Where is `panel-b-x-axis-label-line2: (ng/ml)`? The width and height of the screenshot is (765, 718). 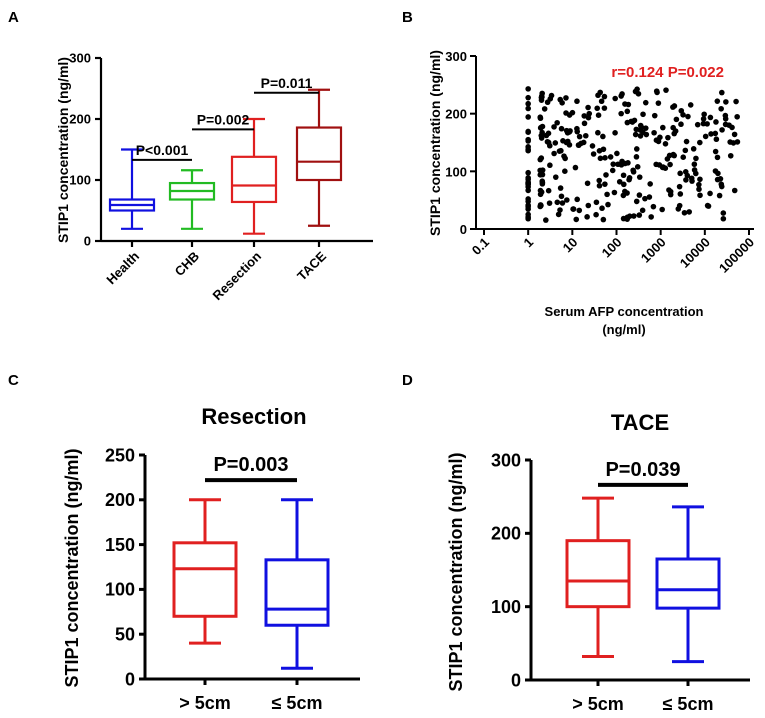
panel-b-x-axis-label-line2: (ng/ml) is located at coordinates (623, 329).